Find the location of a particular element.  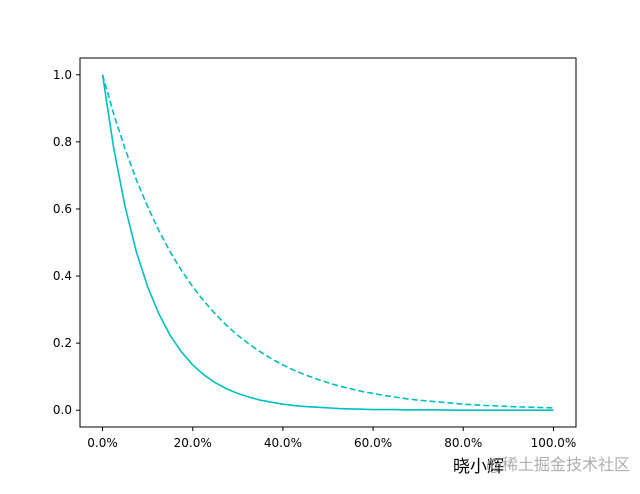

x-tick-label: 80.0% is located at coordinates (463, 443).